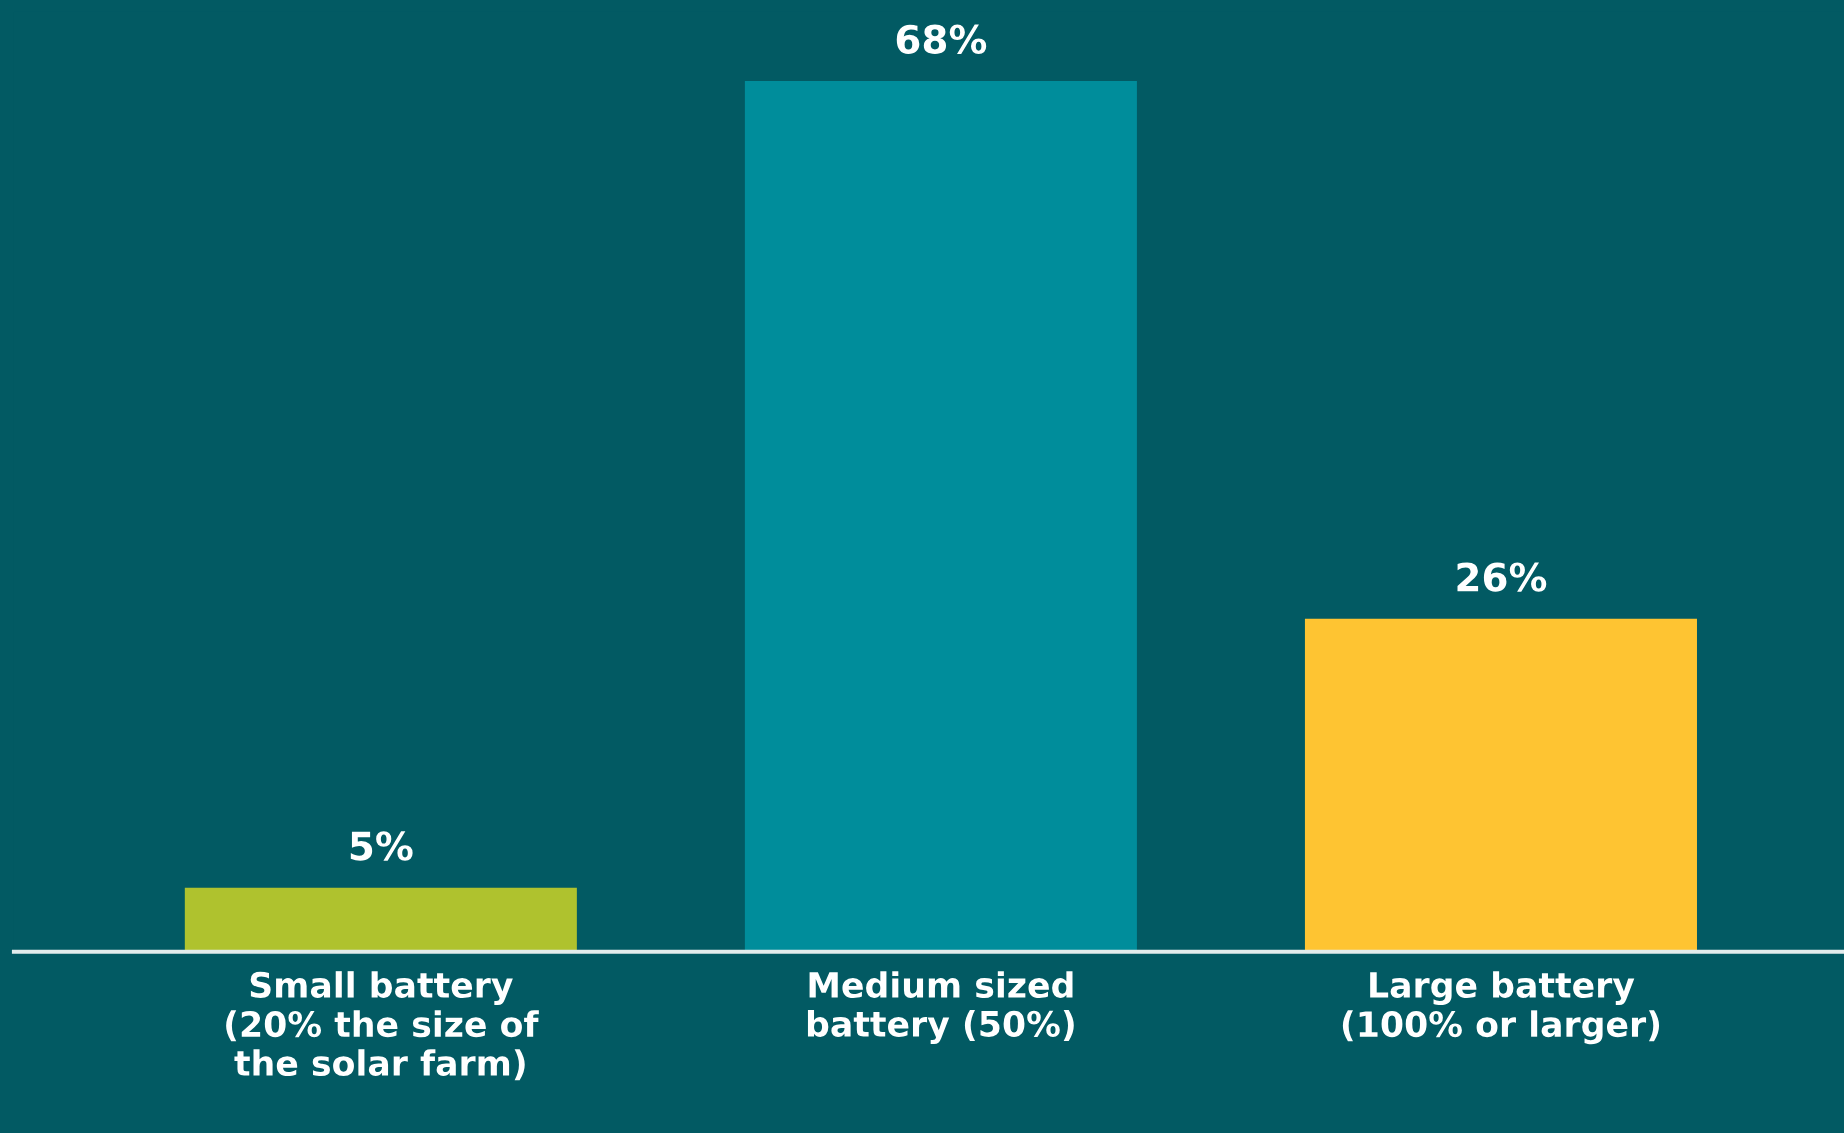 The height and width of the screenshot is (1133, 1844). I want to click on data-label: 5%, so click(381, 846).